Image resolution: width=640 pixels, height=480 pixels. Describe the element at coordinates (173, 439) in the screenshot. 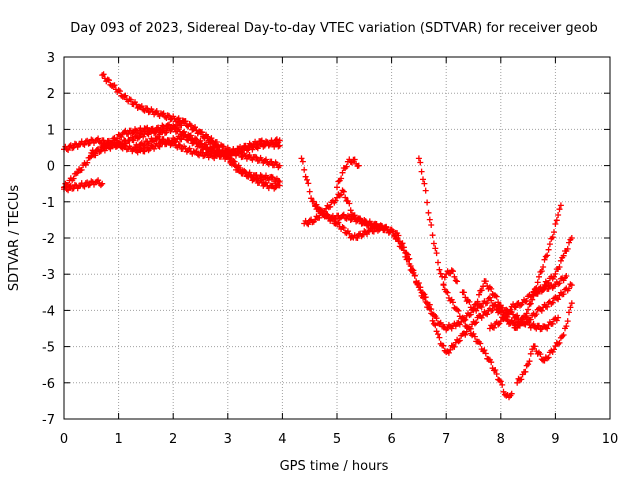

I see `x-tick-label: 2` at that location.